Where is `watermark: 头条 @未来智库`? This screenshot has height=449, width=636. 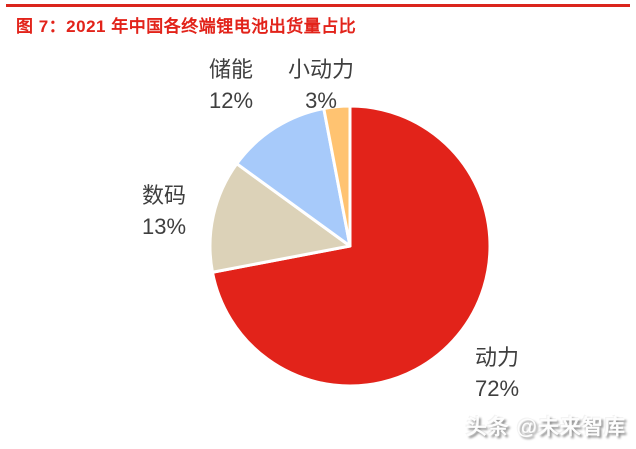
watermark: 头条 @未来智库 is located at coordinates (545, 427).